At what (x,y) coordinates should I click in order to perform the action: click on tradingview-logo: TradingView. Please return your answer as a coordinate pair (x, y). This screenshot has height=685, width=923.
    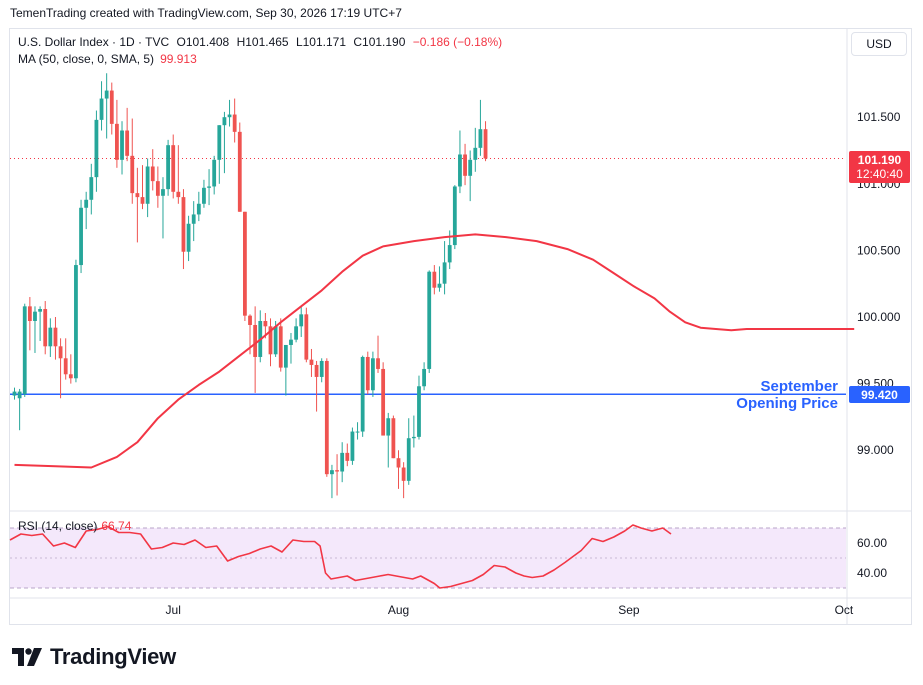
    Looking at the image, I should click on (94, 657).